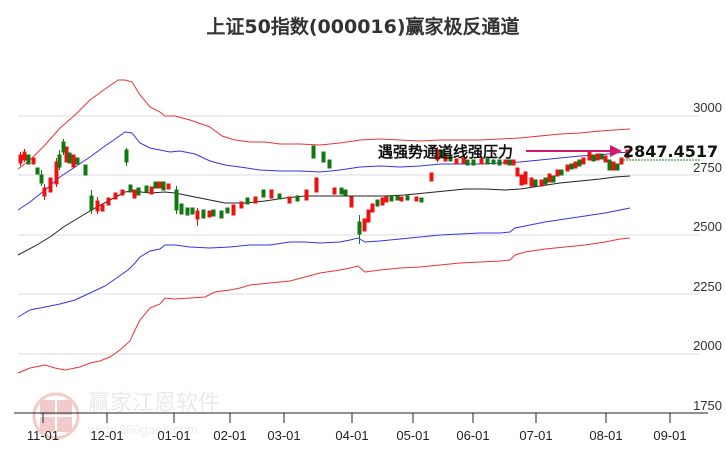  I want to click on pressure-annotation: 遇强势通道线强压力 2847.4517, so click(548, 151).